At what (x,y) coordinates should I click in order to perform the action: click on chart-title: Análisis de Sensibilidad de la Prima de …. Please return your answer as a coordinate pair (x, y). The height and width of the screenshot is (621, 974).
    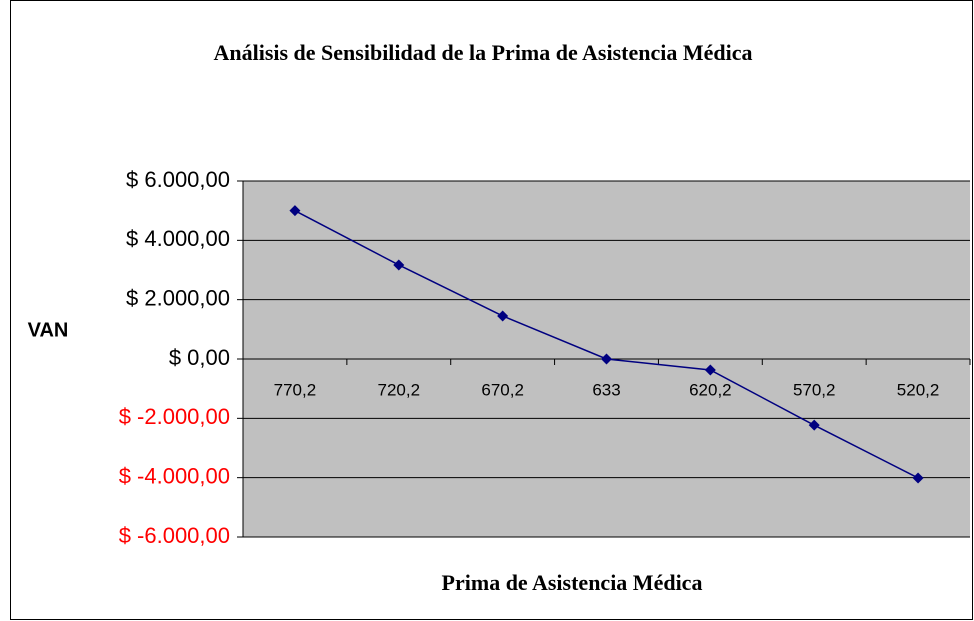
    Looking at the image, I should click on (482, 52).